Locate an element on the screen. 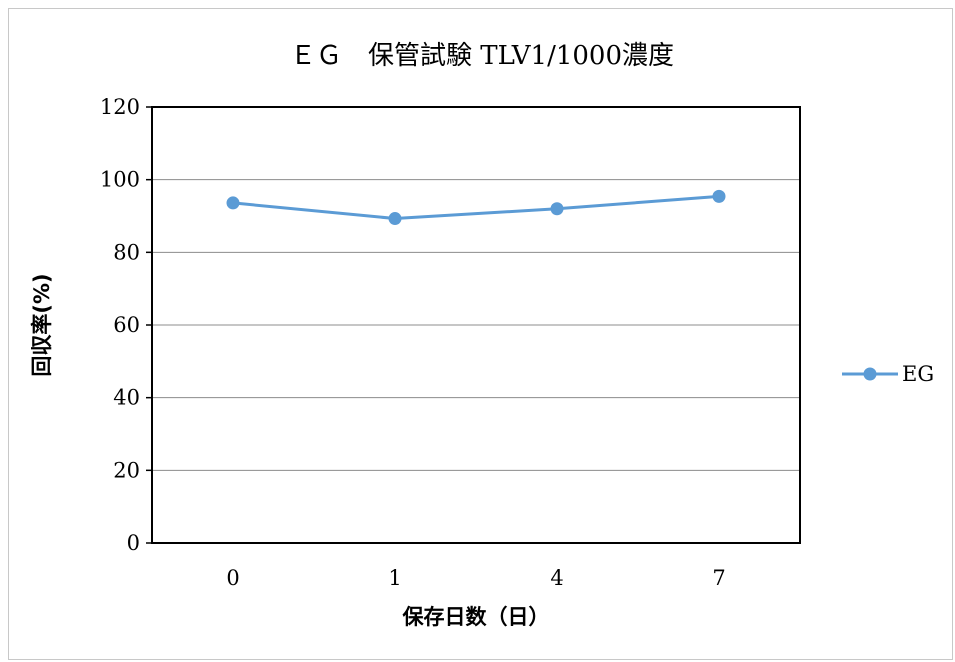  legend-label-eg: EG is located at coordinates (918, 374).